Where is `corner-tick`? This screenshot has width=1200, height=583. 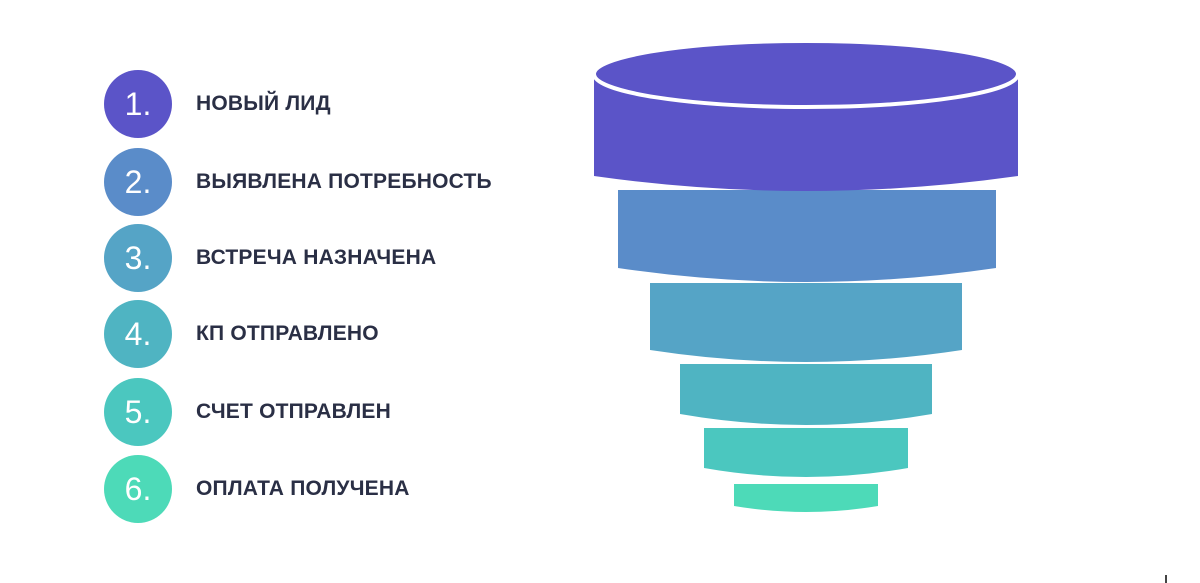 corner-tick is located at coordinates (1166, 579).